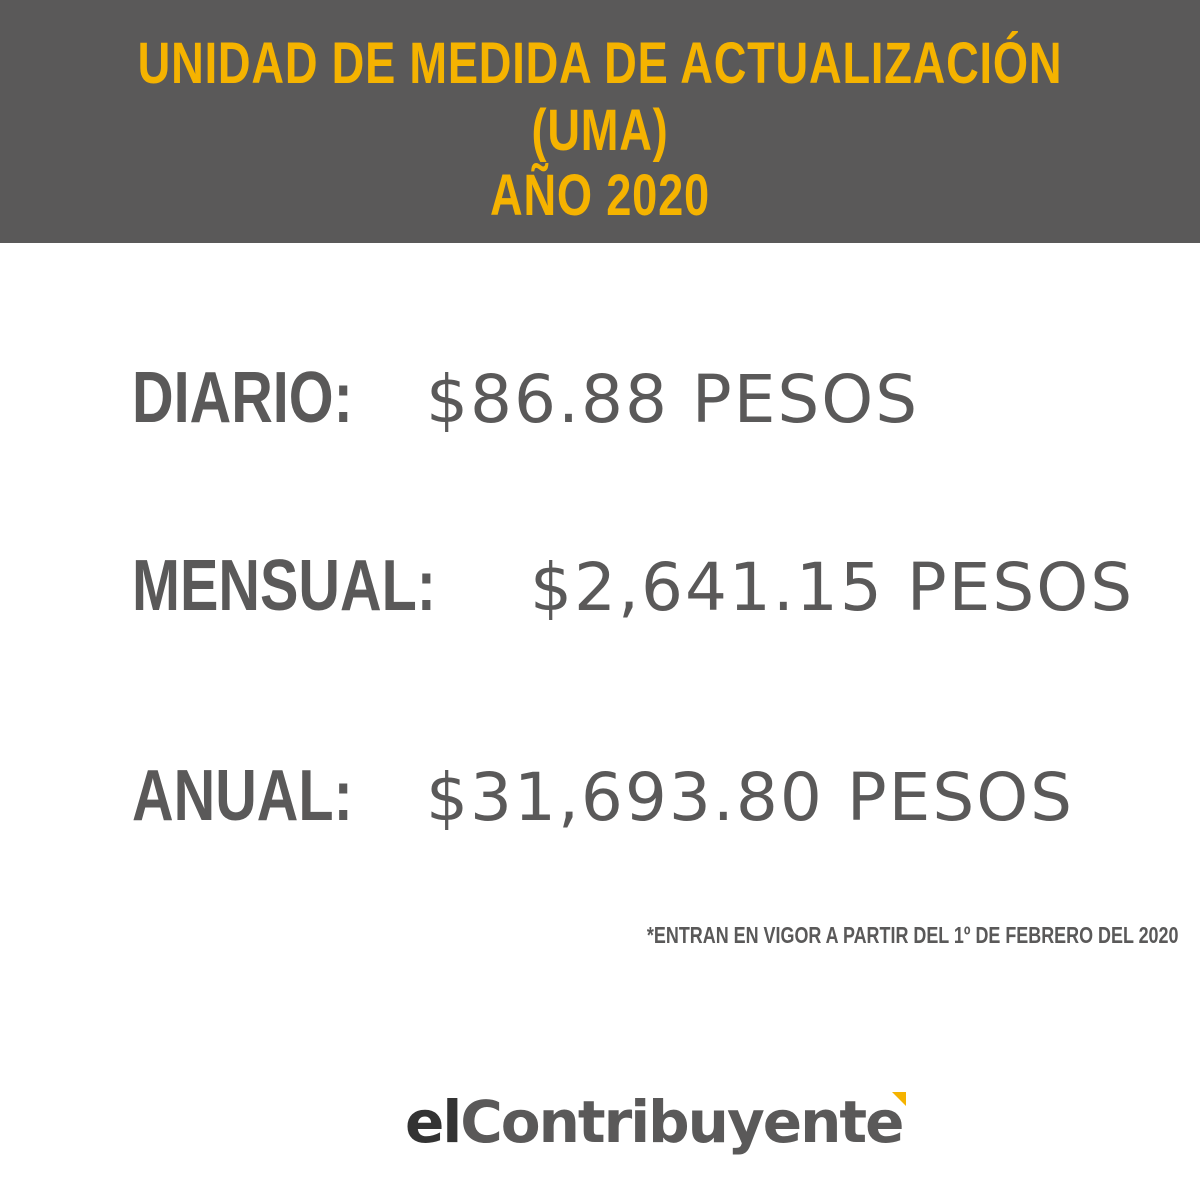  Describe the element at coordinates (832, 587) in the screenshot. I see `monthly-amount: $2,641.15 PESOS` at that location.